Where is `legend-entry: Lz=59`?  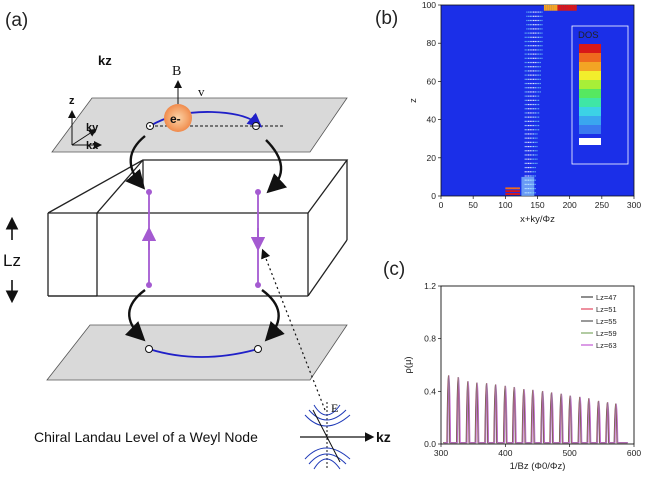
legend-entry: Lz=59 is located at coordinates (606, 333).